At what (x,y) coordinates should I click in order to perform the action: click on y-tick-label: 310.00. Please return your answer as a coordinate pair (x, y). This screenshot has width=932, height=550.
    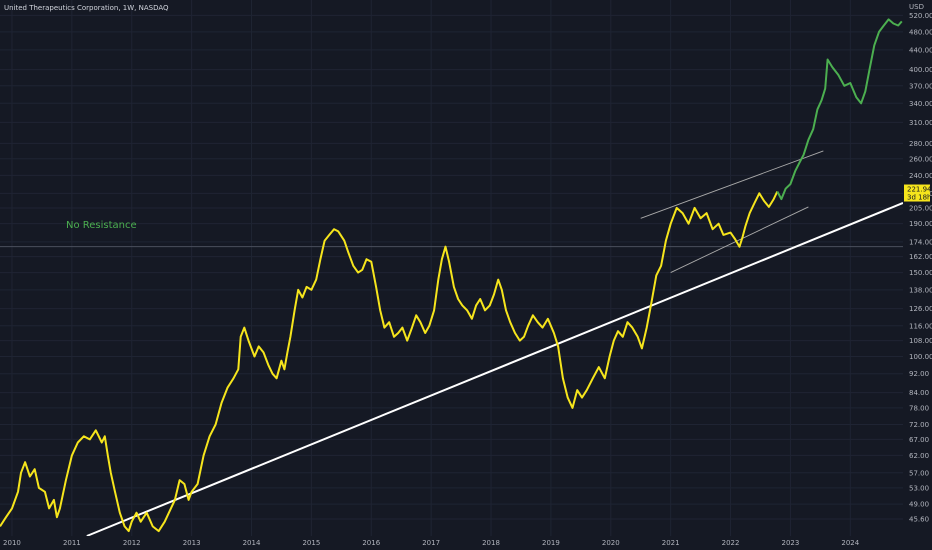
    Looking at the image, I should click on (920, 123).